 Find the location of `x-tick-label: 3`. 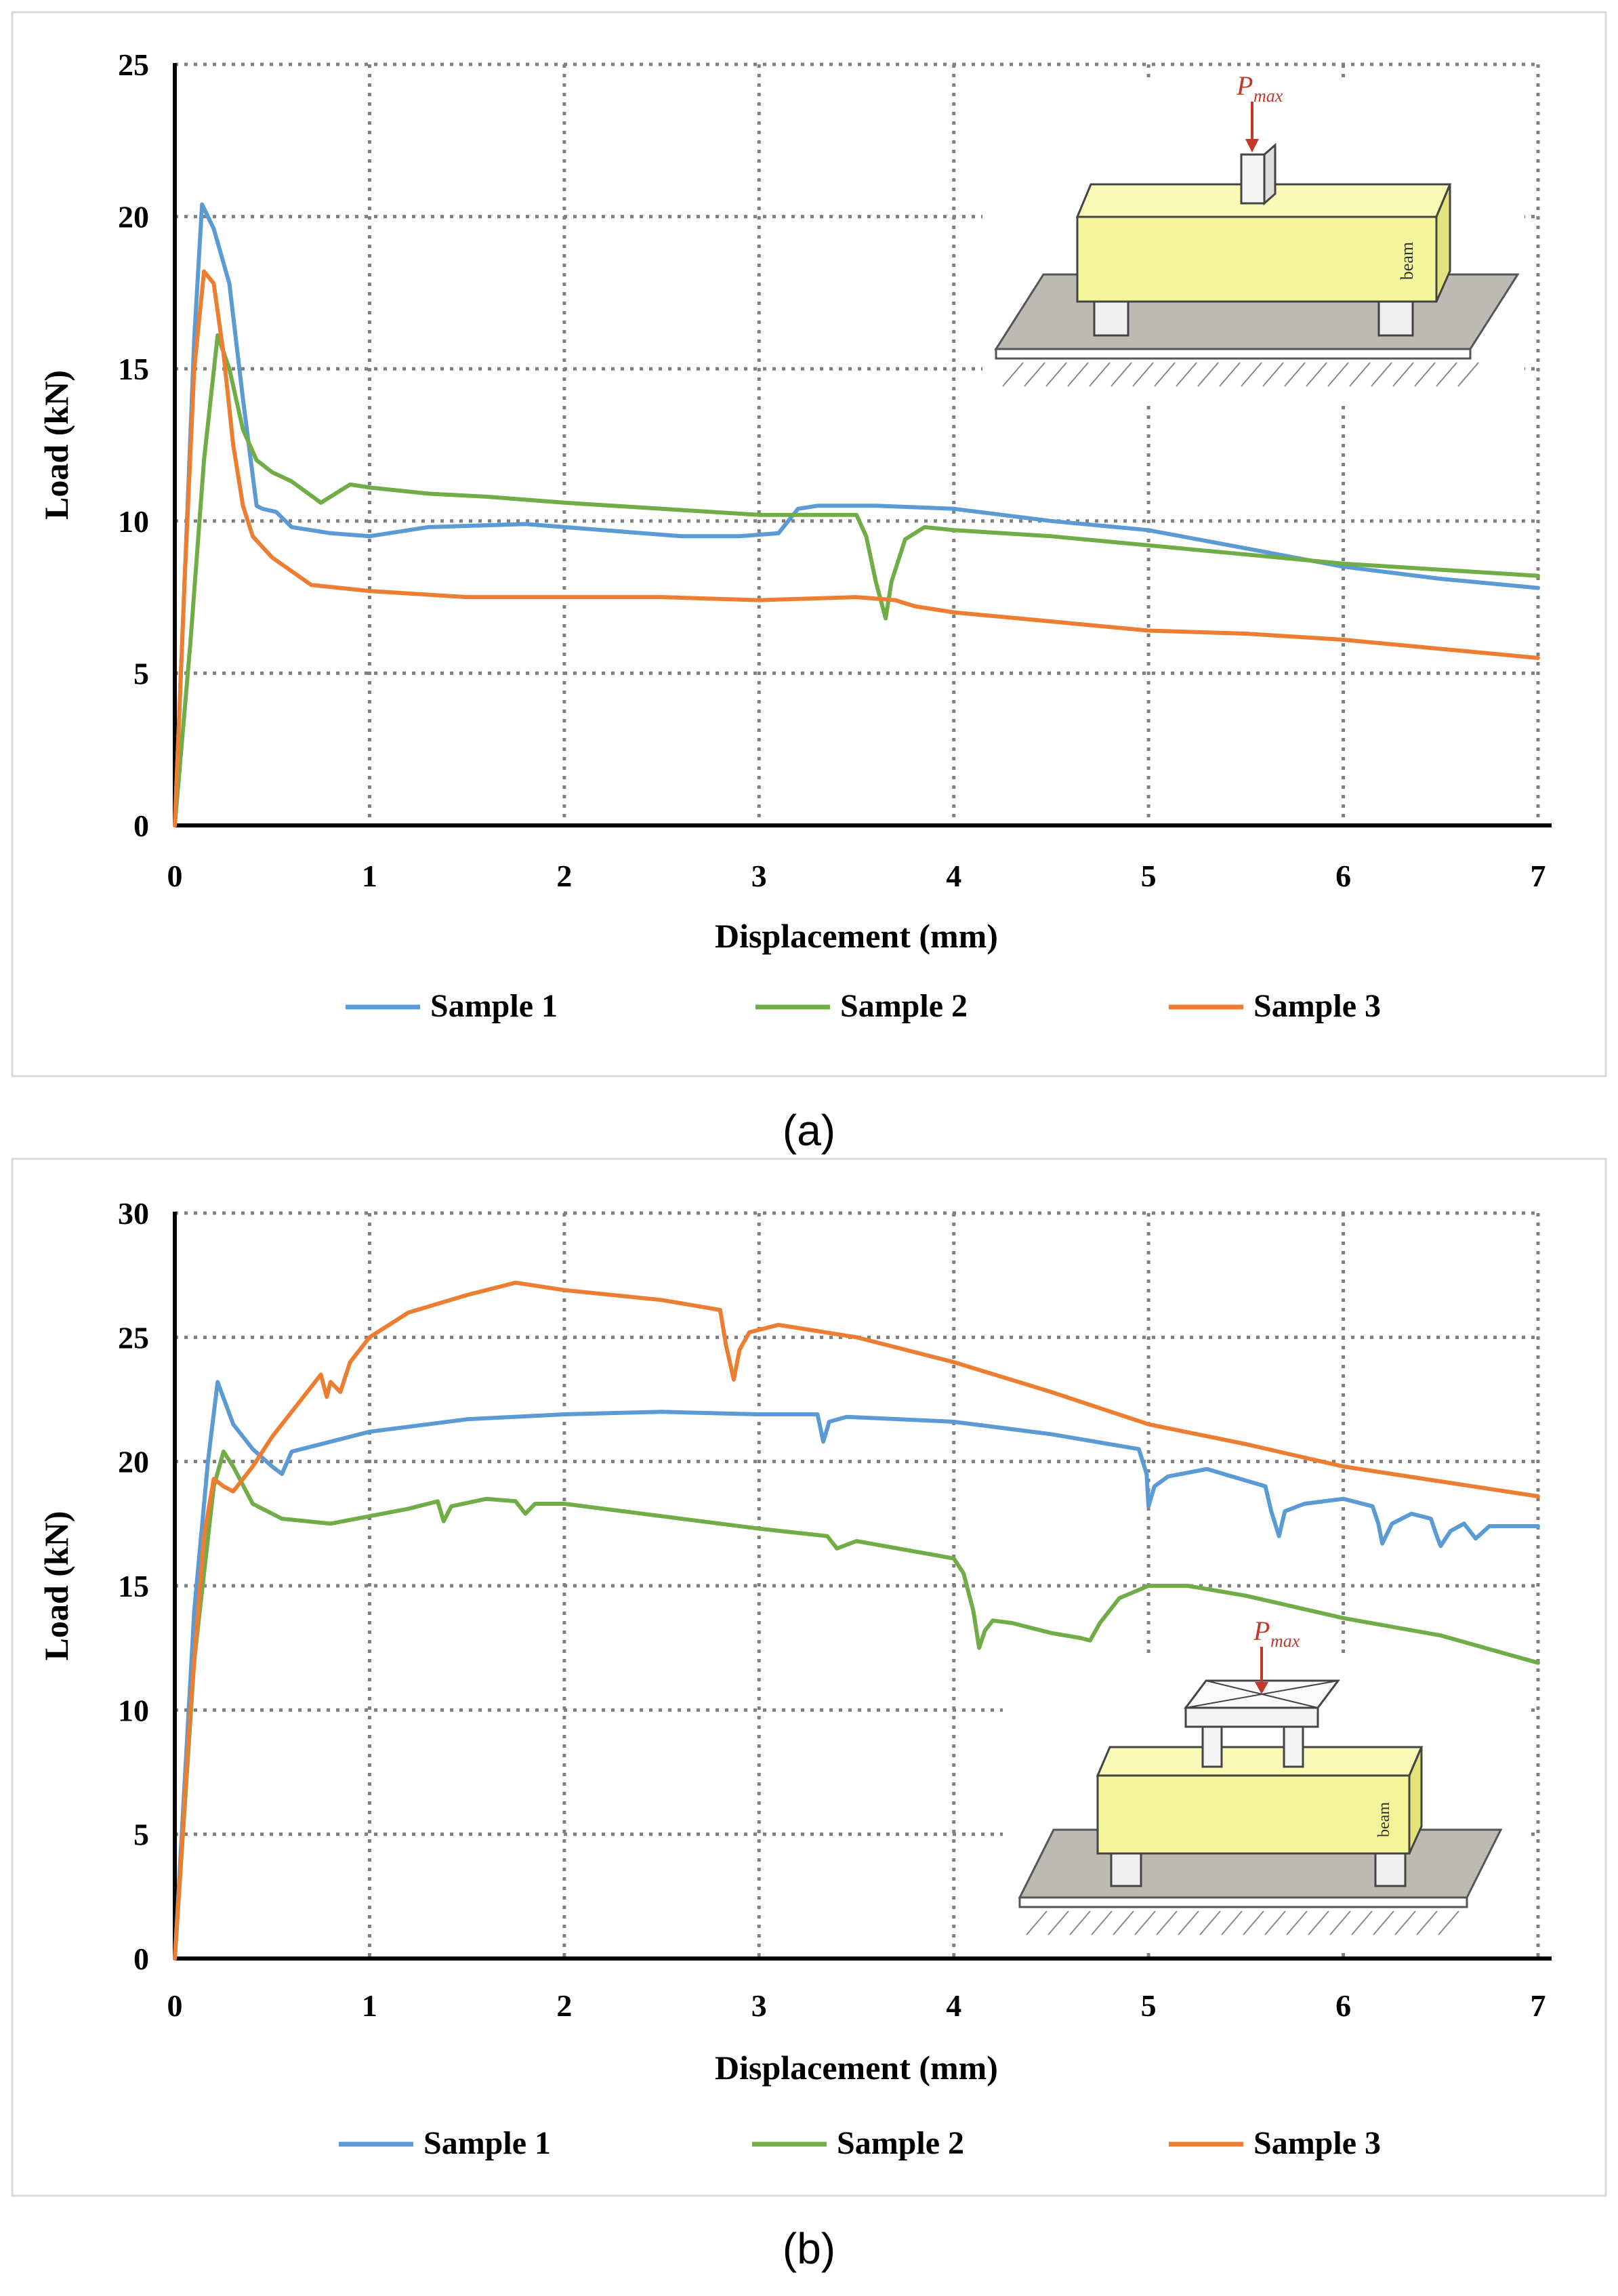

x-tick-label: 3 is located at coordinates (759, 876).